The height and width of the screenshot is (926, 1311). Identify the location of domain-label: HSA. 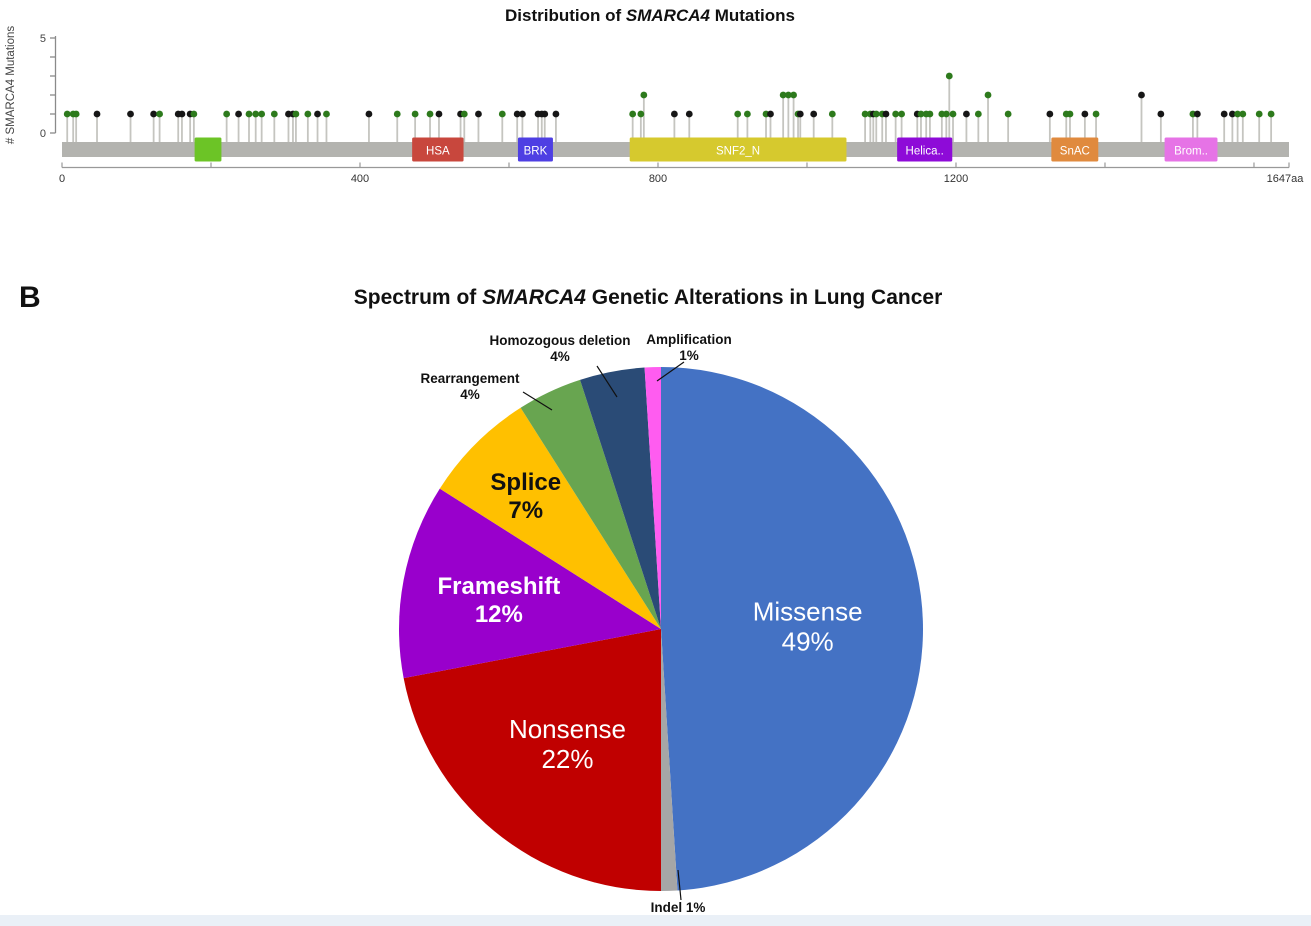
(438, 152).